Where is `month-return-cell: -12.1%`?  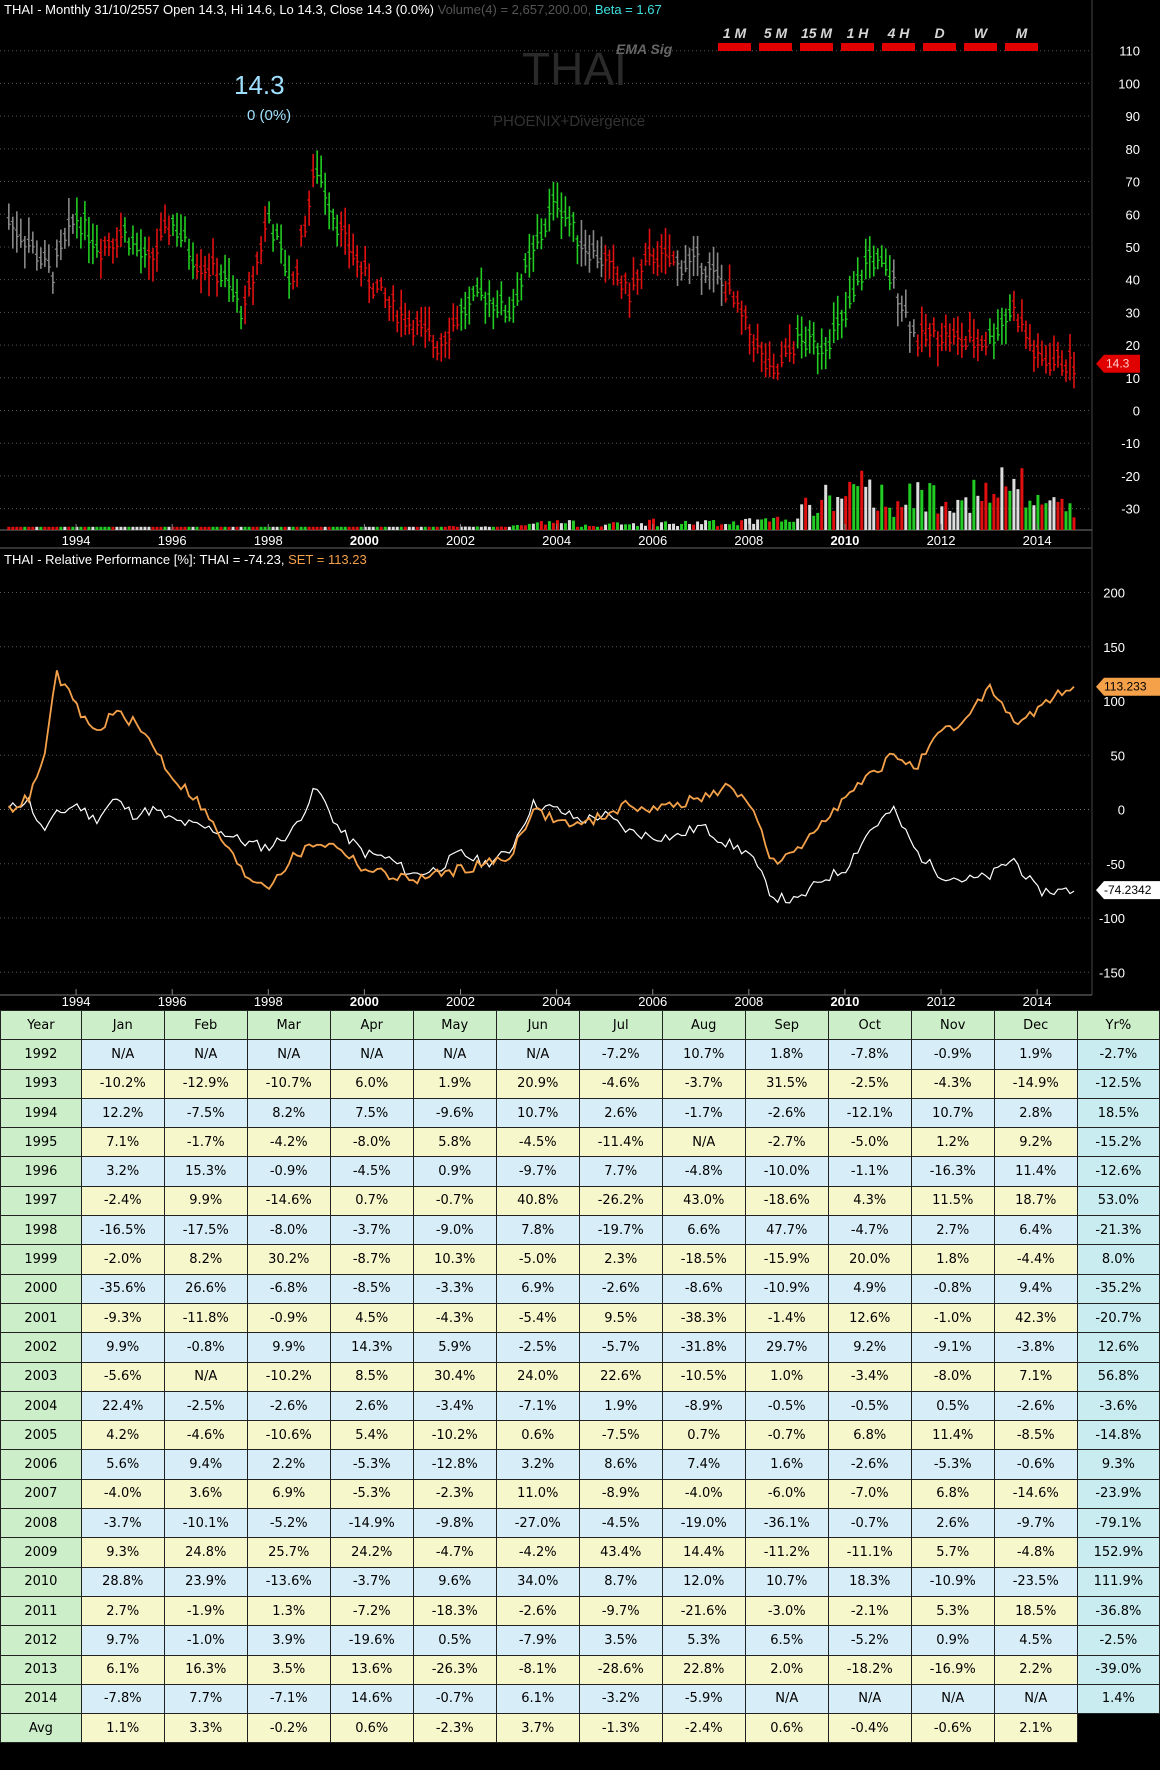 month-return-cell: -12.1% is located at coordinates (869, 1113).